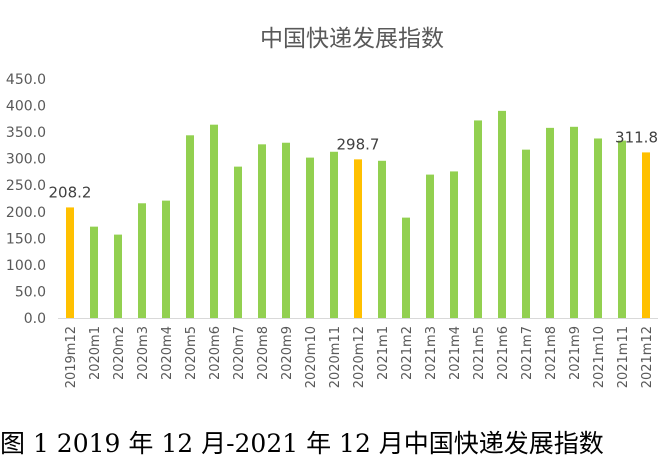  I want to click on y-tick-label: 400.0, so click(26, 107).